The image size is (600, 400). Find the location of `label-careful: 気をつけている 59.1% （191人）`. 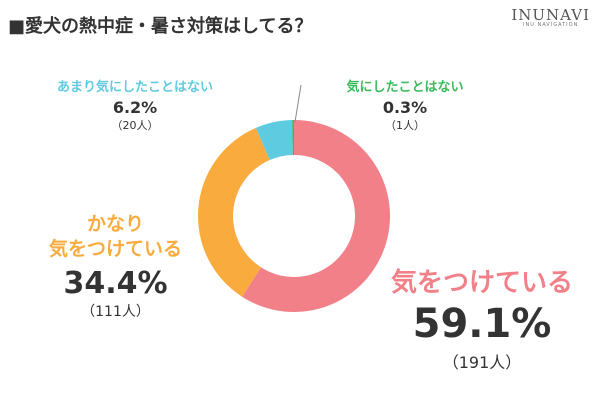

label-careful: 気をつけている 59.1% （191人） is located at coordinates (482, 317).